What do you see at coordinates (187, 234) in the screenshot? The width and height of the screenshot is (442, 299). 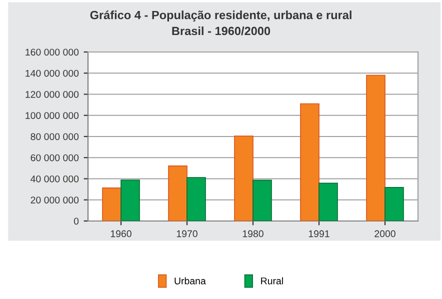 I see `x-tick-label: 1970` at bounding box center [187, 234].